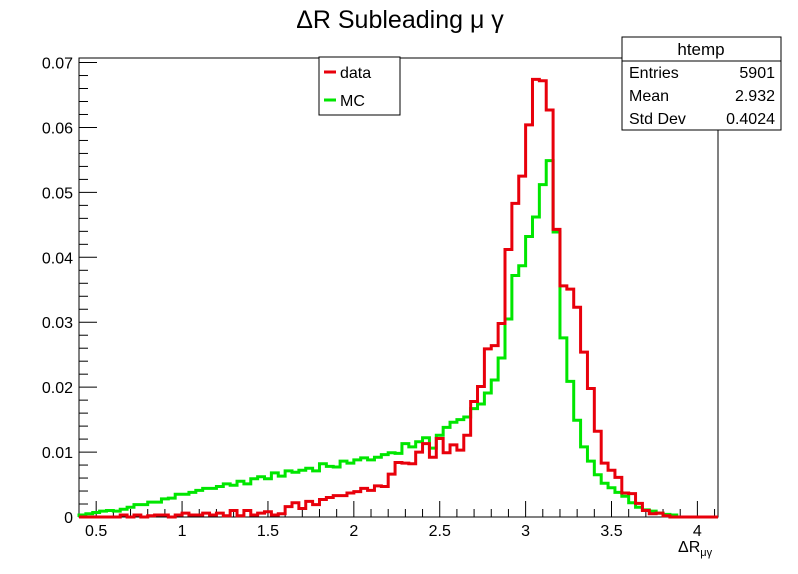 The image size is (798, 574). What do you see at coordinates (440, 531) in the screenshot?
I see `x-tick-label: 2.5` at bounding box center [440, 531].